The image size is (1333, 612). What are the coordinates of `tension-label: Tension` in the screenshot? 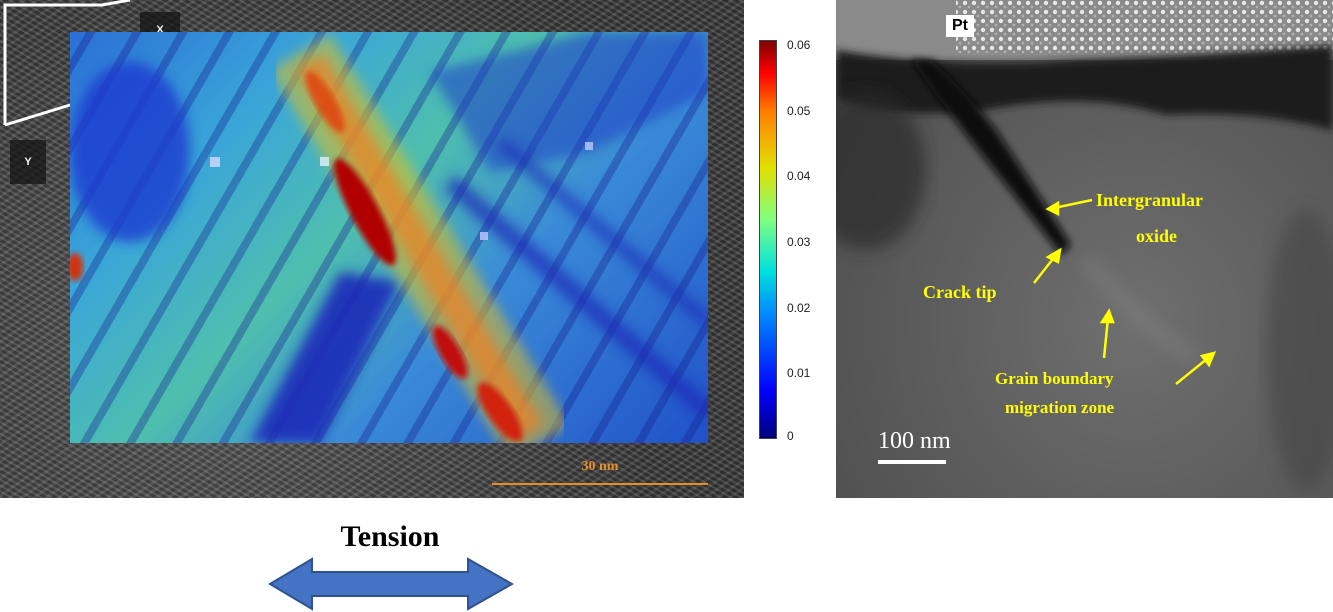 It's located at (390, 536).